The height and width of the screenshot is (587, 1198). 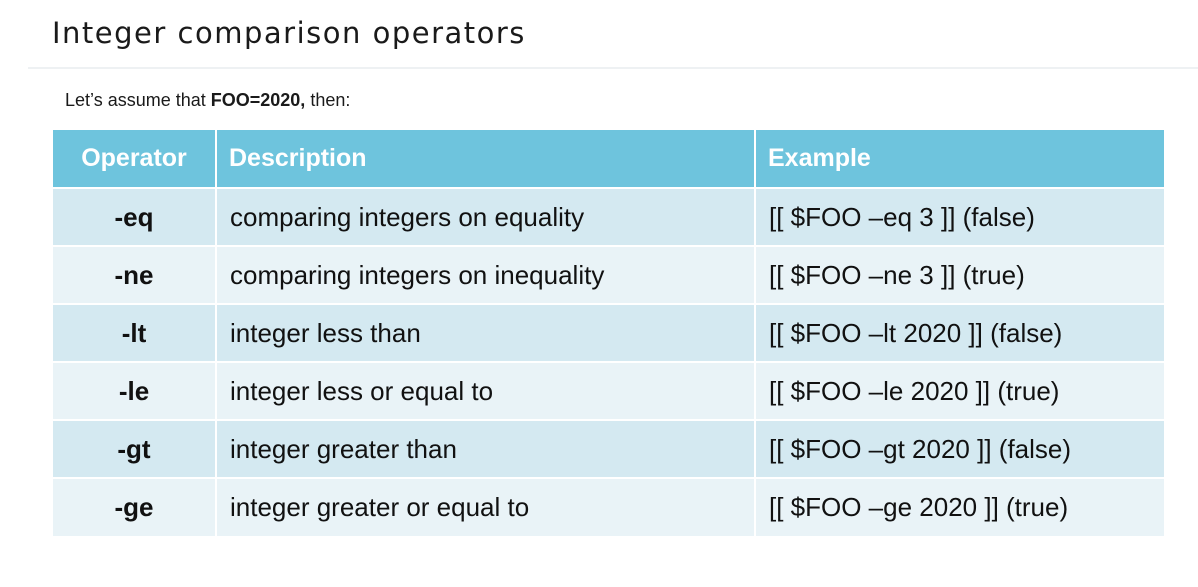 I want to click on operator-cell: -ge, so click(x=135, y=507).